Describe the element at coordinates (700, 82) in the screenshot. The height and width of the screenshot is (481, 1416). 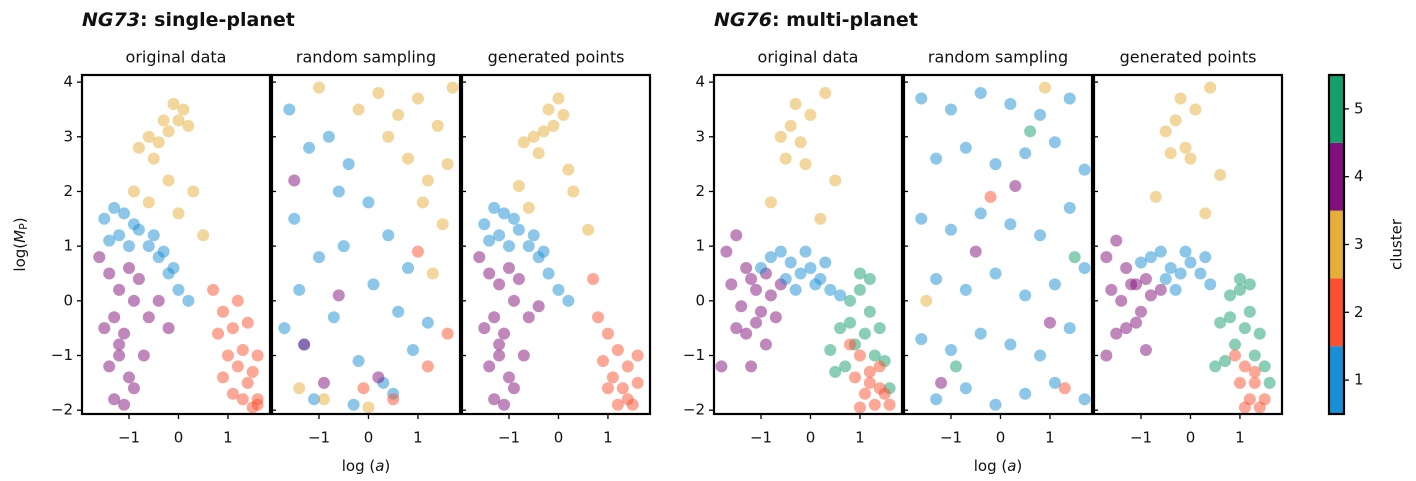
I see `y-tick-label: 4` at that location.